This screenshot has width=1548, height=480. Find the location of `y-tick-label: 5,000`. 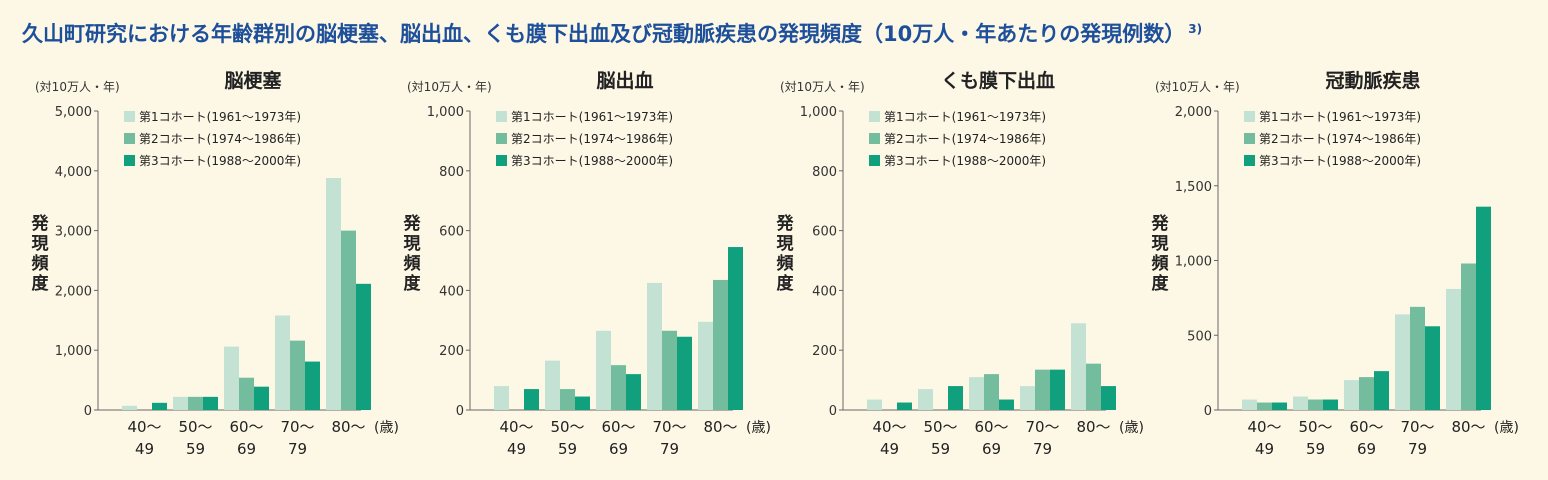

y-tick-label: 5,000 is located at coordinates (73, 112).